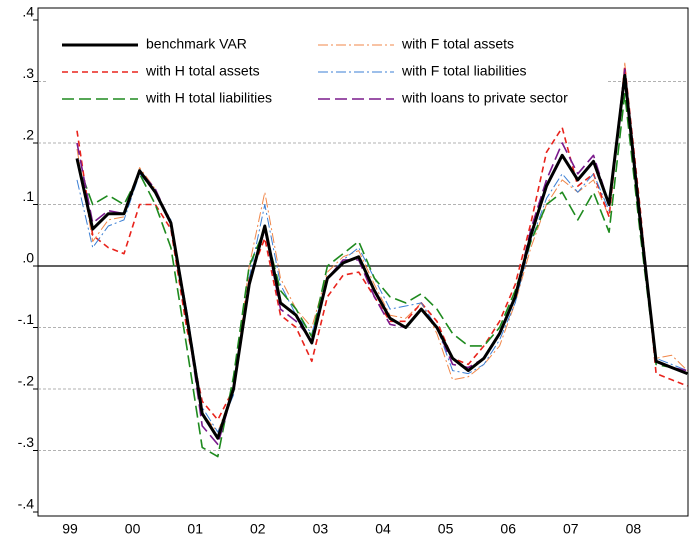 Image resolution: width=692 pixels, height=543 pixels. I want to click on x-tick-label: 04, so click(383, 529).